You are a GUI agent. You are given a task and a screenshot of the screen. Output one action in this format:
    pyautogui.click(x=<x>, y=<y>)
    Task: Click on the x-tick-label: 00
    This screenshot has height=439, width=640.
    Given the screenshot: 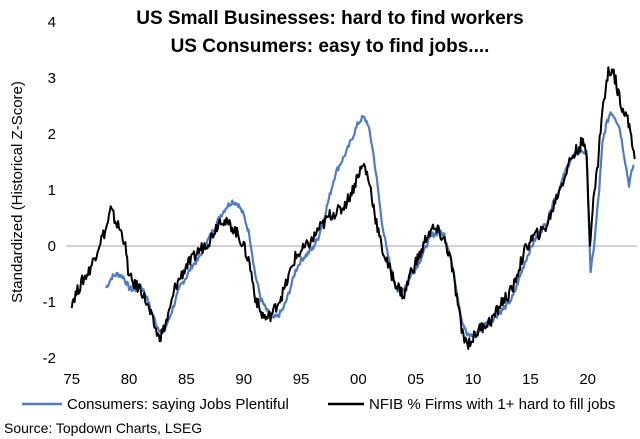 What is the action you would take?
    pyautogui.click(x=358, y=379)
    